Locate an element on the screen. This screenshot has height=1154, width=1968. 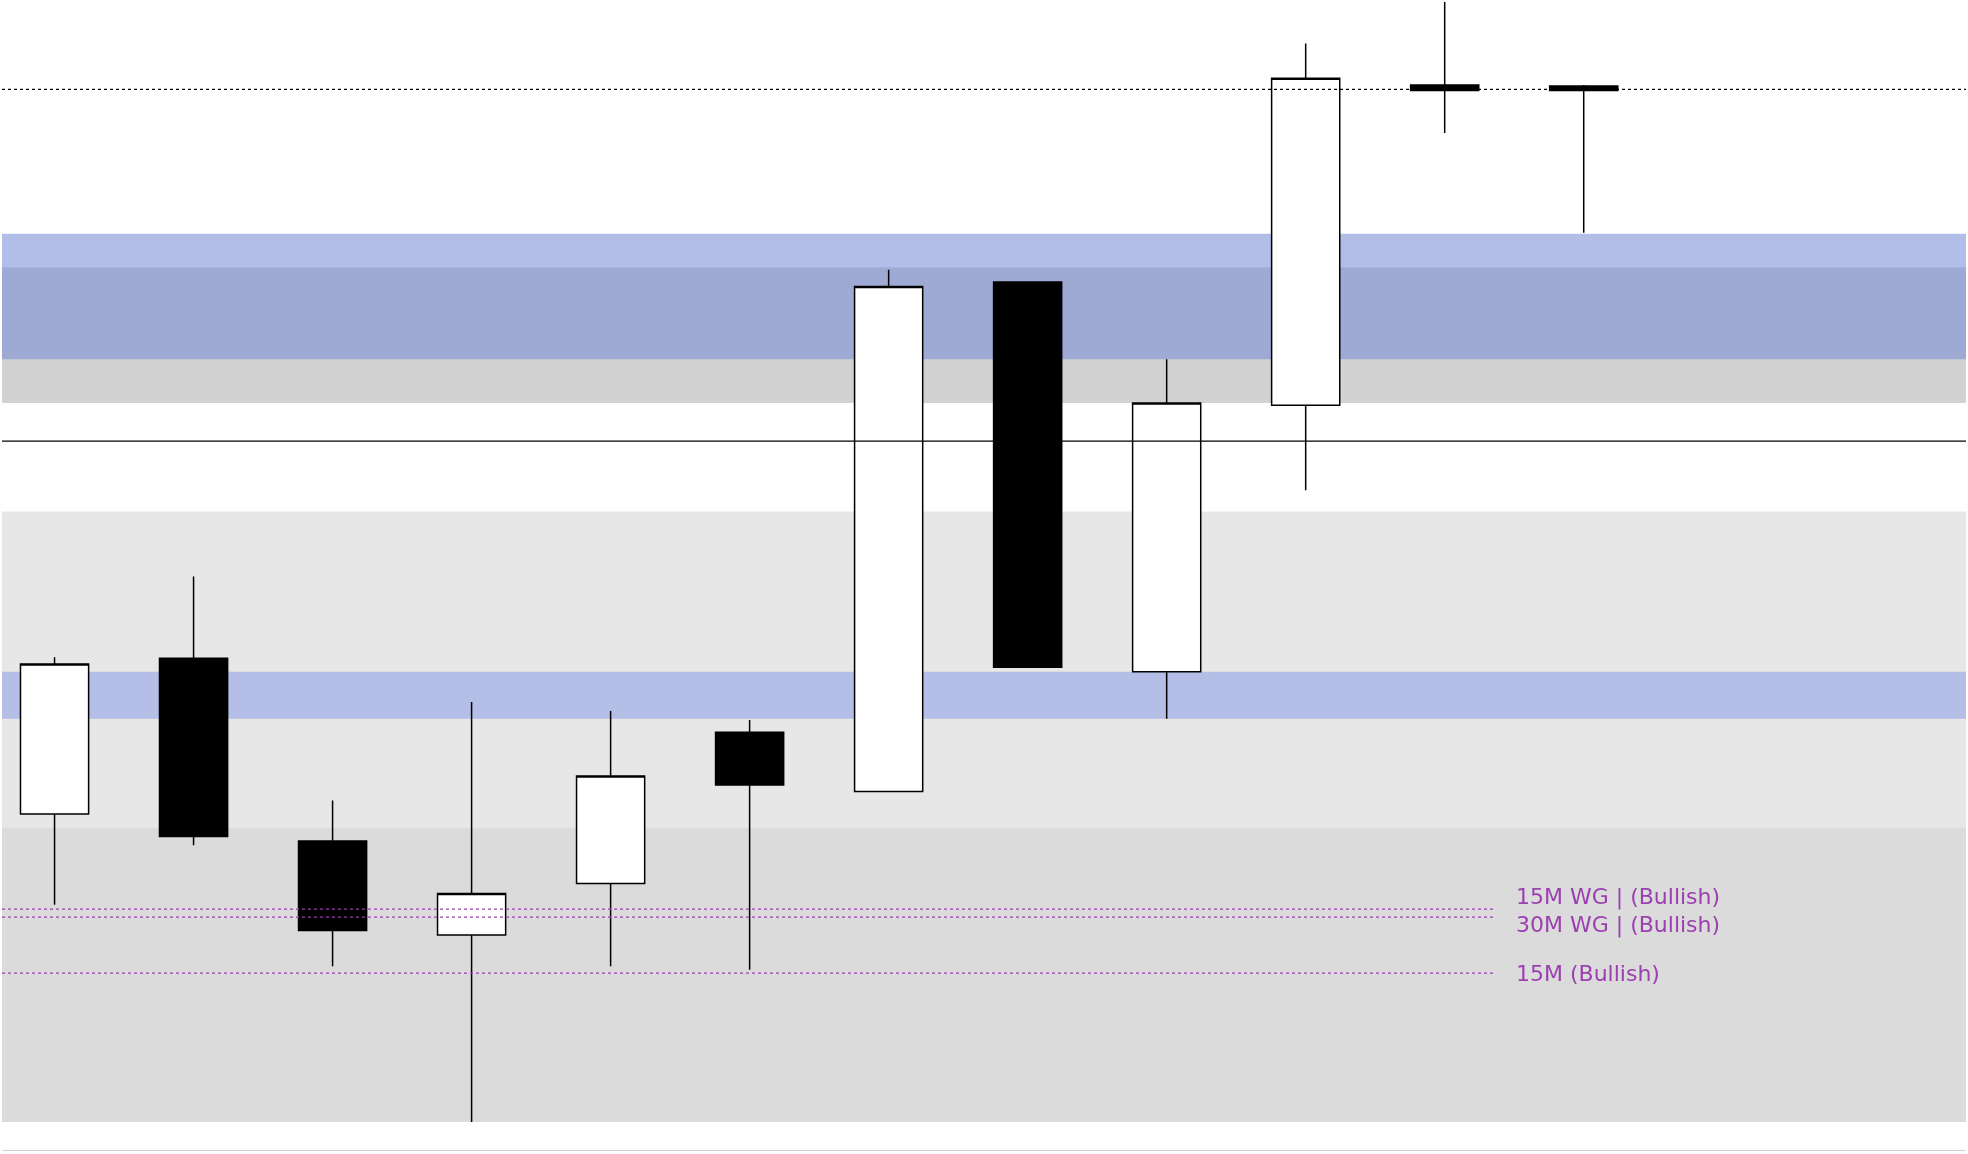
ref-line-label: 15M WG | (Bullish) is located at coordinates (1618, 897).